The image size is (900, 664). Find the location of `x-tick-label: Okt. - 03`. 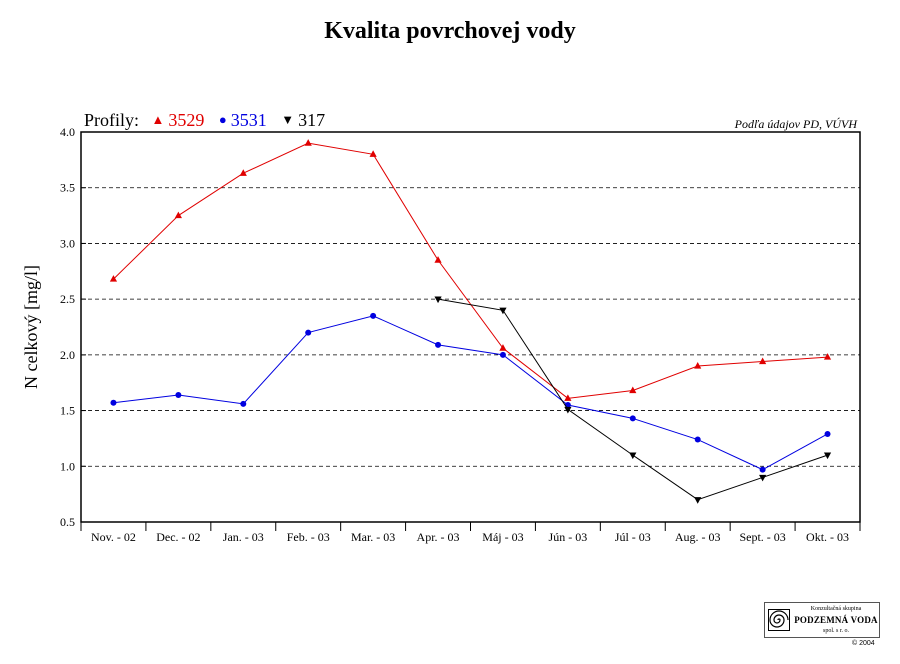

x-tick-label: Okt. - 03 is located at coordinates (827, 537).